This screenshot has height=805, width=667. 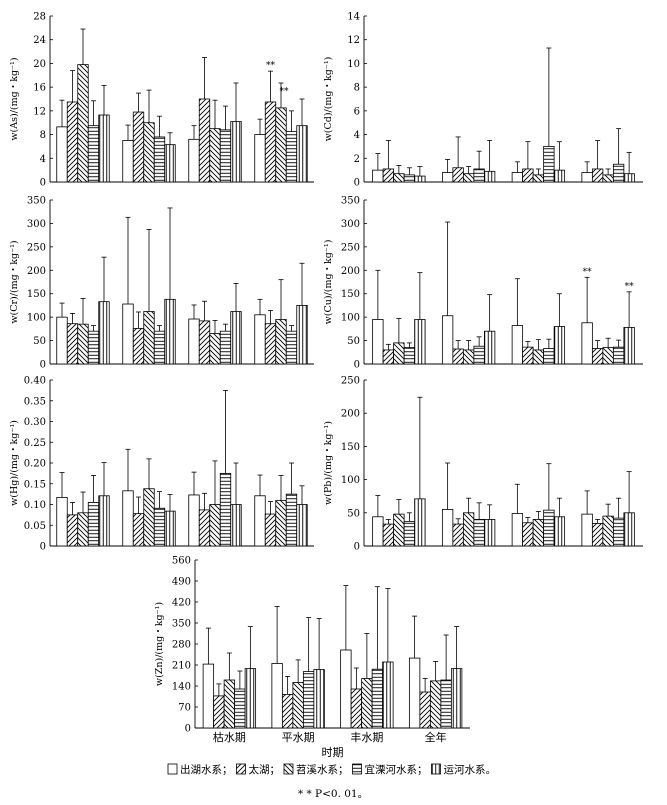 I want to click on y-tick-label: 560, so click(x=181, y=561).